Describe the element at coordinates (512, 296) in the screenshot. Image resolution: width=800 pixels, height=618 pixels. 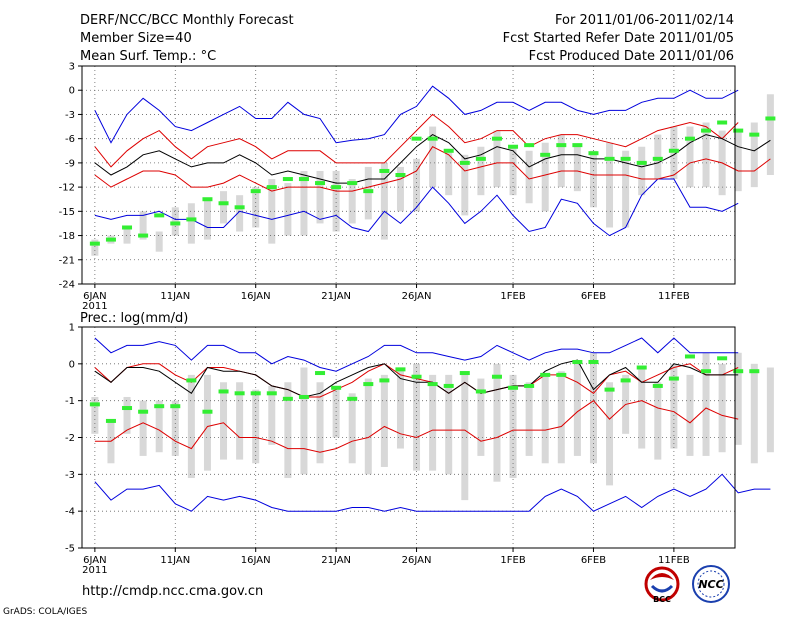
I see `x-tick-label: 1FEB` at that location.